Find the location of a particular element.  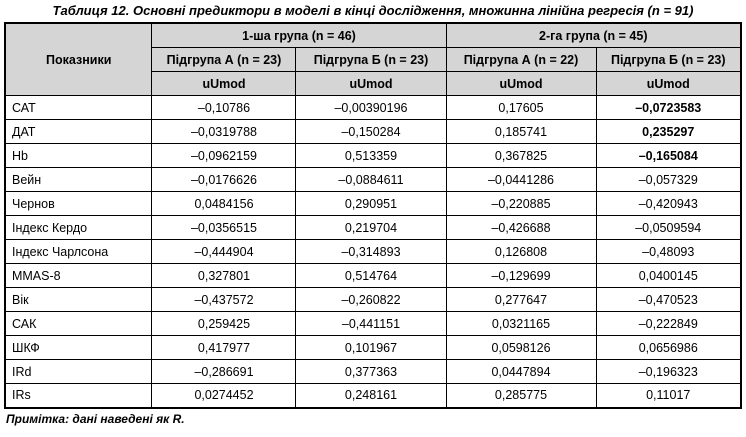

table-row: Вік –0,437572 –0,260822 0,277647 –0,470523 is located at coordinates (373, 299).